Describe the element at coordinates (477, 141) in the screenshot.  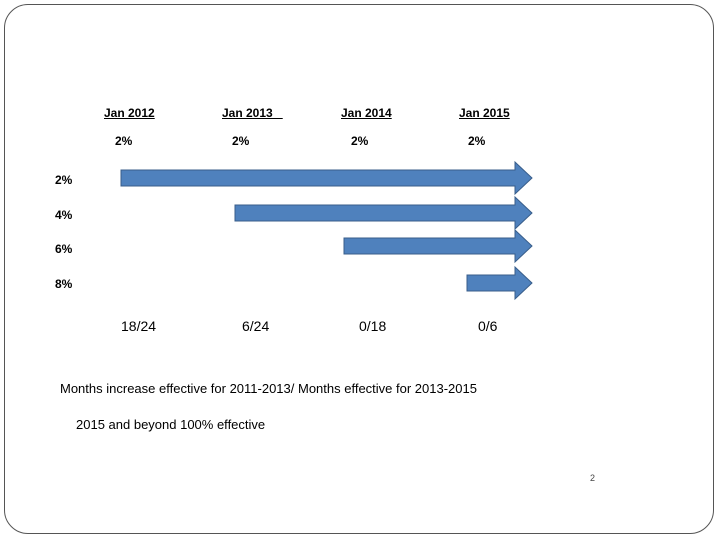
I see `column-percent-2015: 2%` at that location.